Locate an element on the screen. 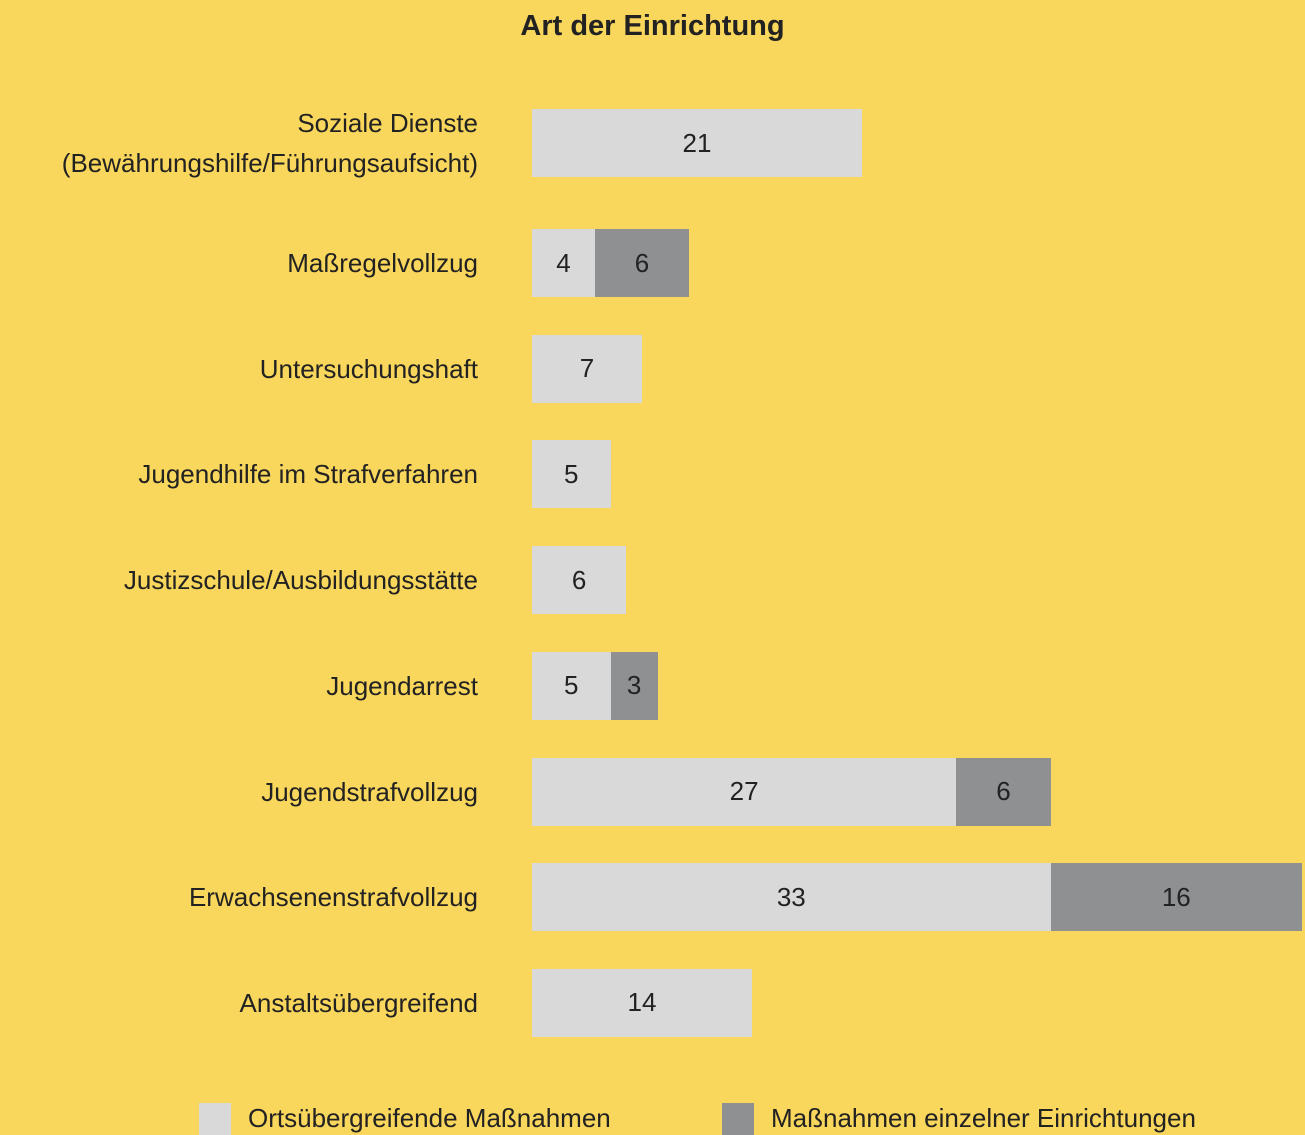 This screenshot has height=1135, width=1305. category-label: Jugendarrest is located at coordinates (402, 685).